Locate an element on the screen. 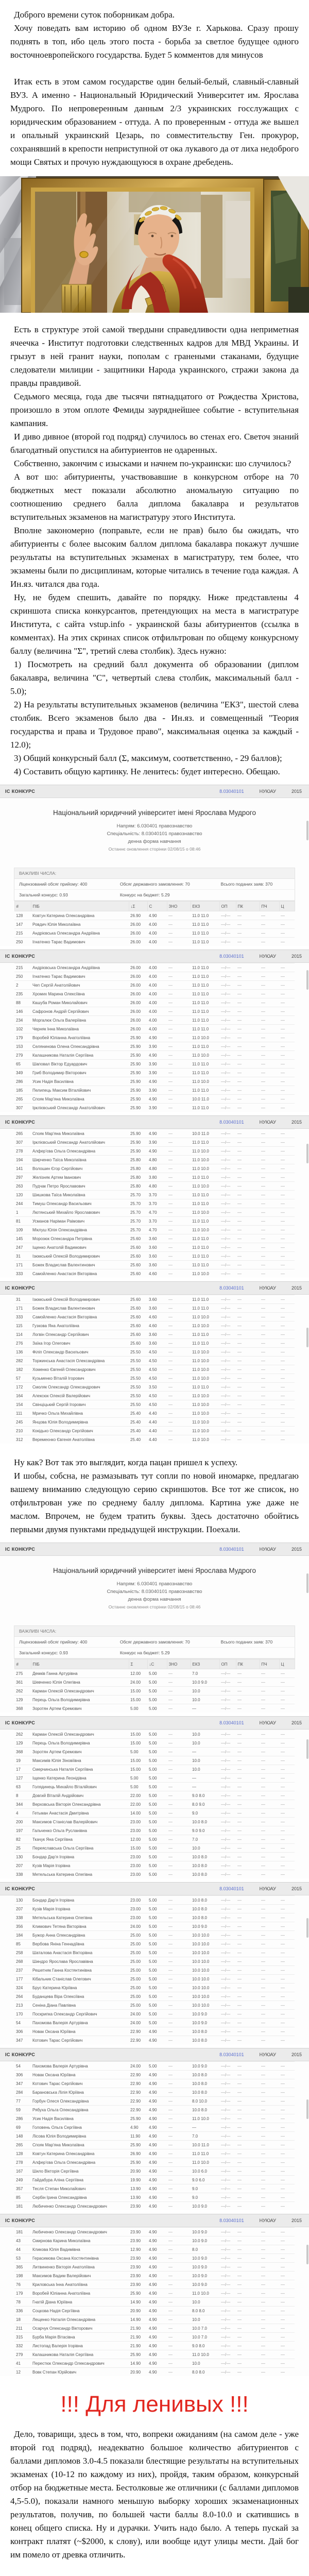 This screenshot has height=2576, width=309. cell-avg: 3.70 is located at coordinates (157, 1204).